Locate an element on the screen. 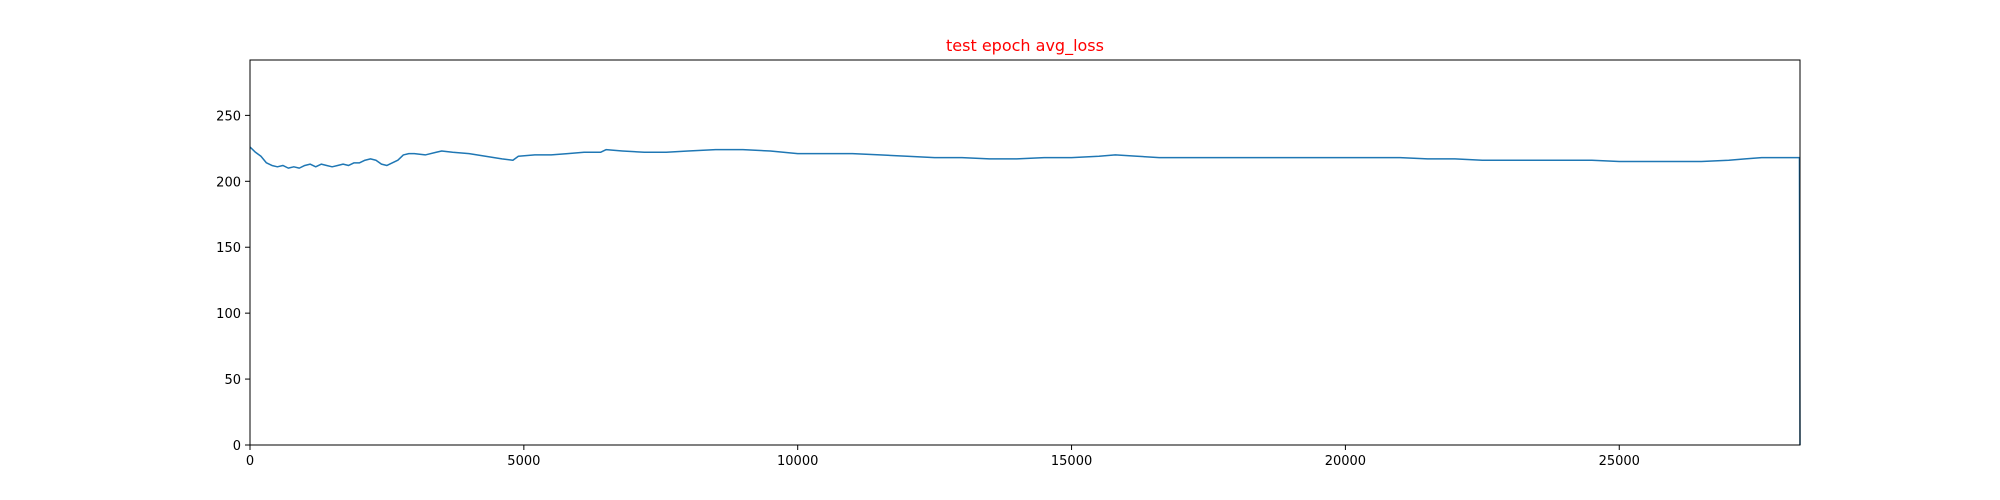  y-tick-label: 250 is located at coordinates (228, 116).